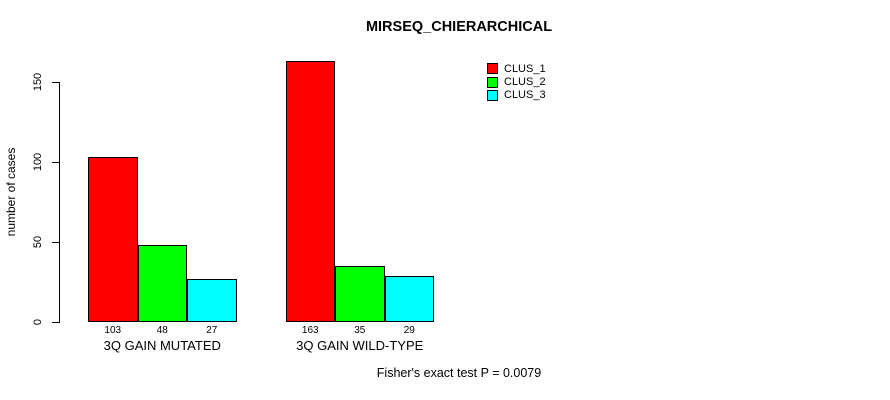 This screenshot has width=890, height=400. I want to click on legend-label: CLUS_2, so click(525, 82).